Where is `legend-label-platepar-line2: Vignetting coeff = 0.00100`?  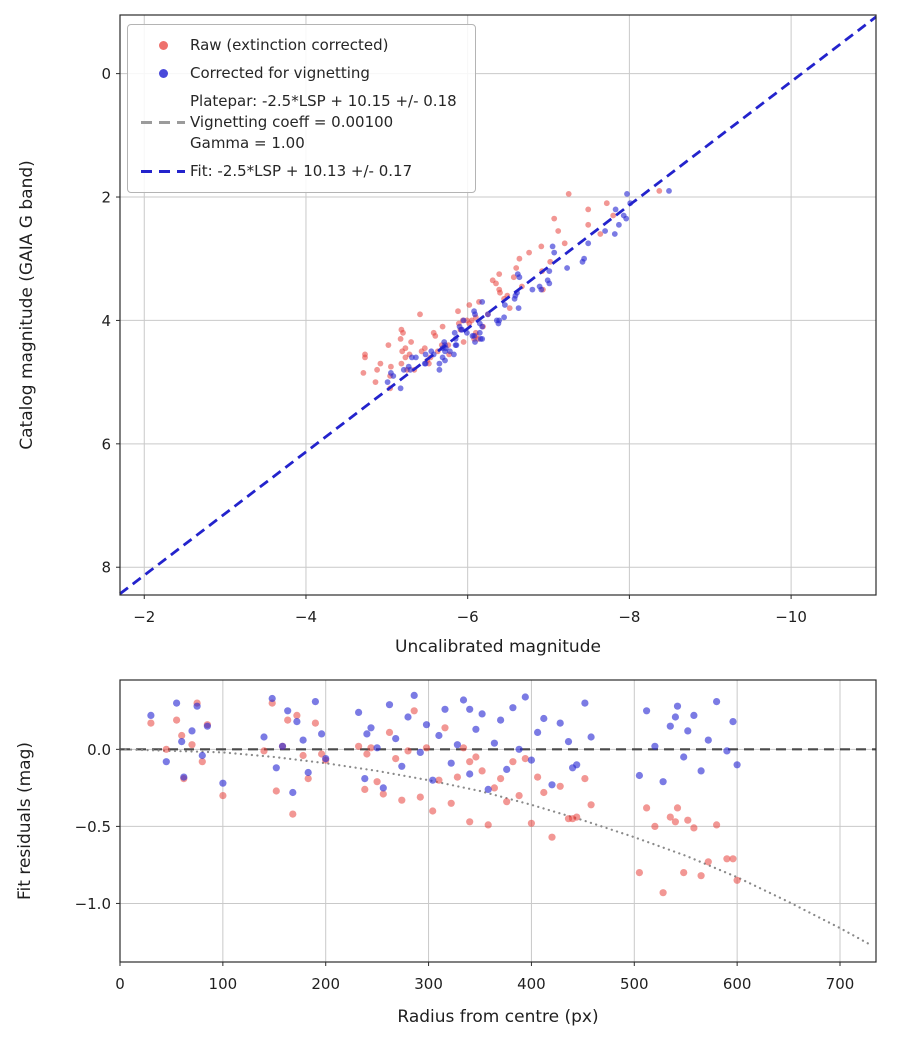
legend-label-platepar-line2: Vignetting coeff = 0.00100 is located at coordinates (292, 122).